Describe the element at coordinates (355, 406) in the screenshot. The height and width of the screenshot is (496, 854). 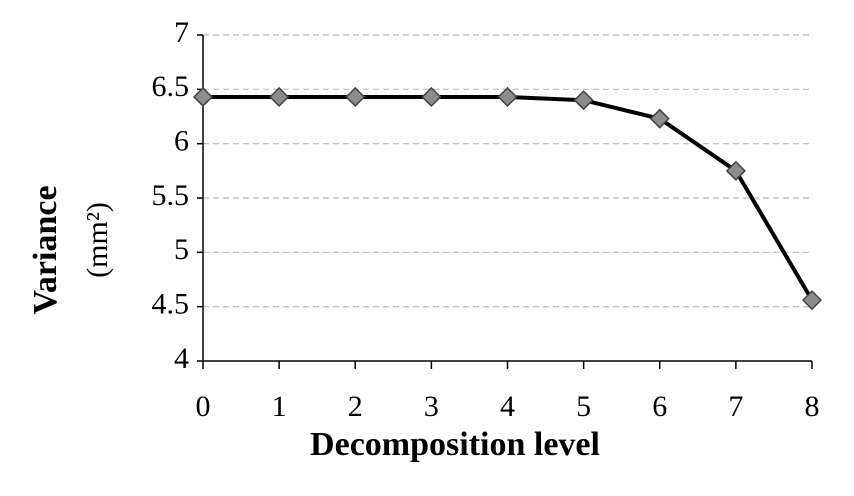
I see `x-tick-label: 2` at that location.